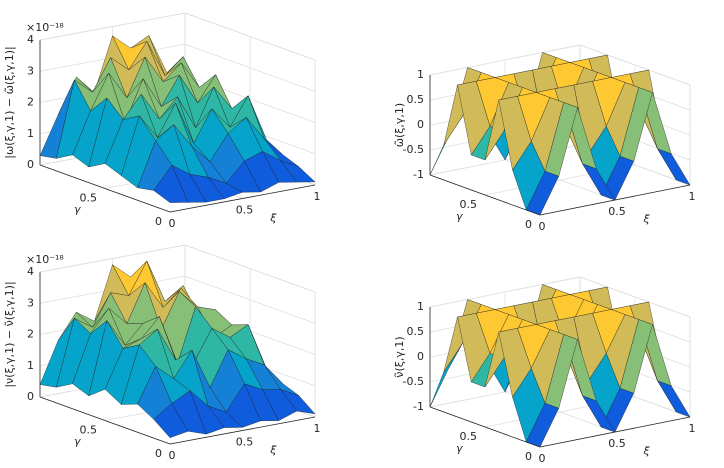 The width and height of the screenshot is (724, 468). Describe the element at coordinates (399, 356) in the screenshot. I see `z-axis-label: ν̃(ξ,γ,1)` at that location.